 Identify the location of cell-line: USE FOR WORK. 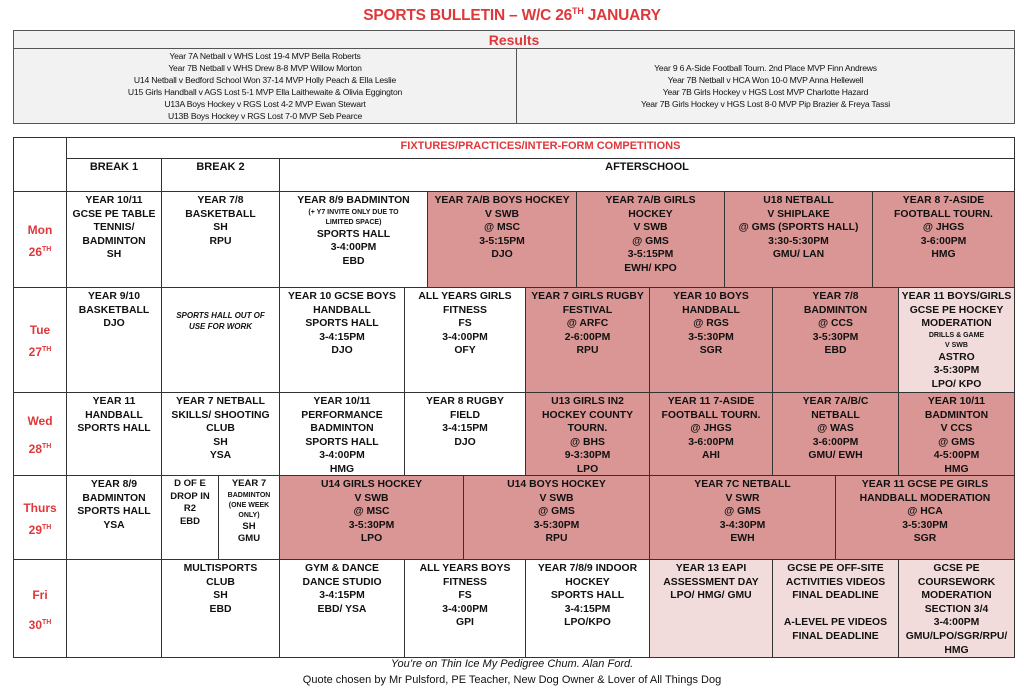
(220, 326).